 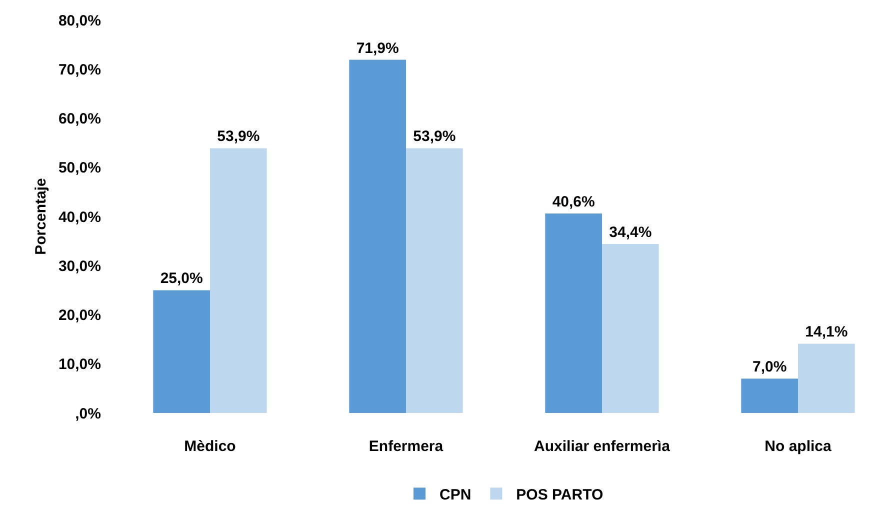 I want to click on data-label: 25,0%, so click(x=181, y=279).